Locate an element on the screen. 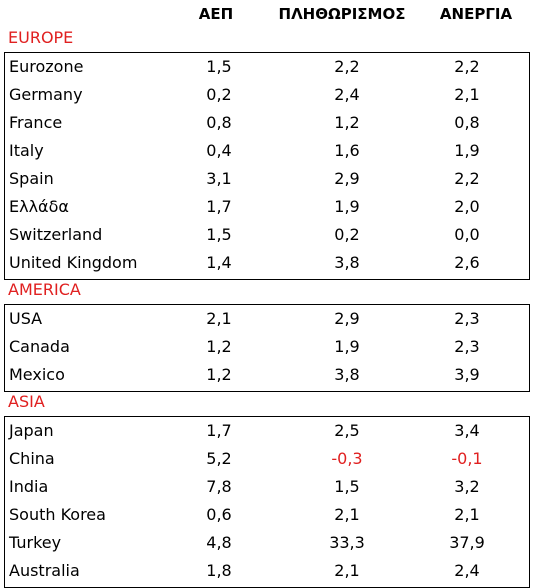 This screenshot has height=588, width=547. value-cell: -0,3 is located at coordinates (347, 458).